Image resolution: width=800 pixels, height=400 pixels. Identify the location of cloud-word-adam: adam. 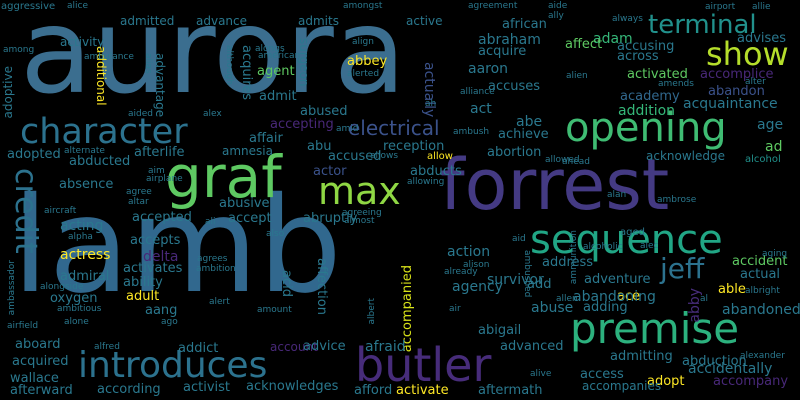
(613, 39).